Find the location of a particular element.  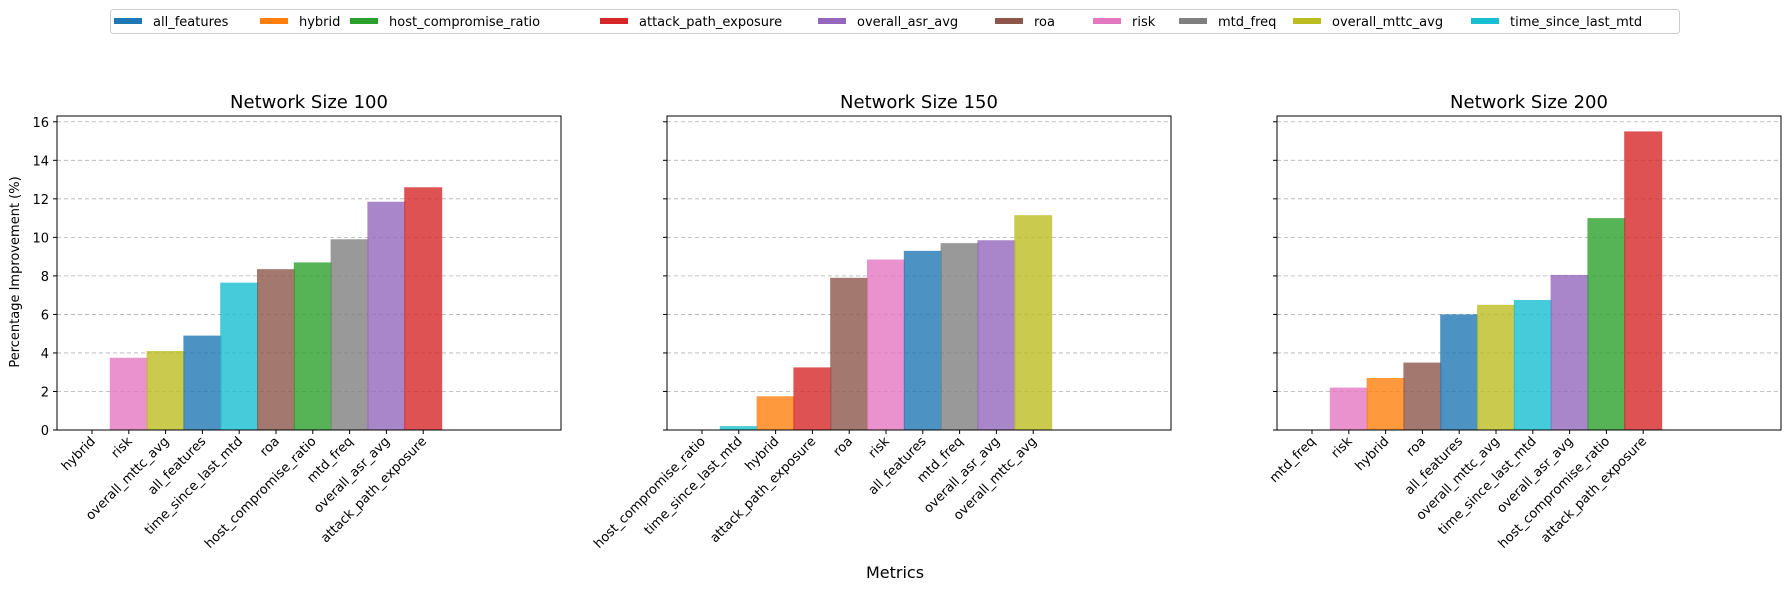

y-tick-label: 14 is located at coordinates (40, 161).